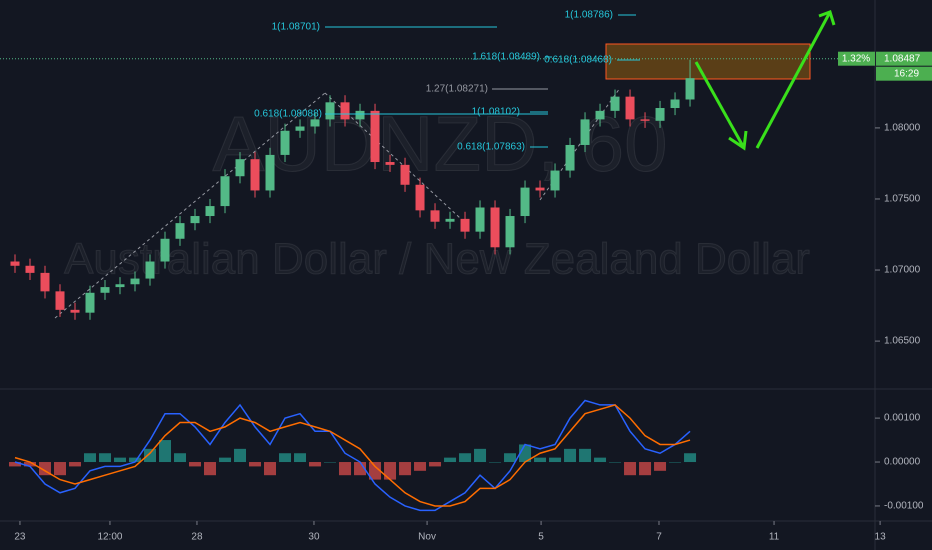  Describe the element at coordinates (496, 112) in the screenshot. I see `fib-level-label: 1(1.08102)` at that location.